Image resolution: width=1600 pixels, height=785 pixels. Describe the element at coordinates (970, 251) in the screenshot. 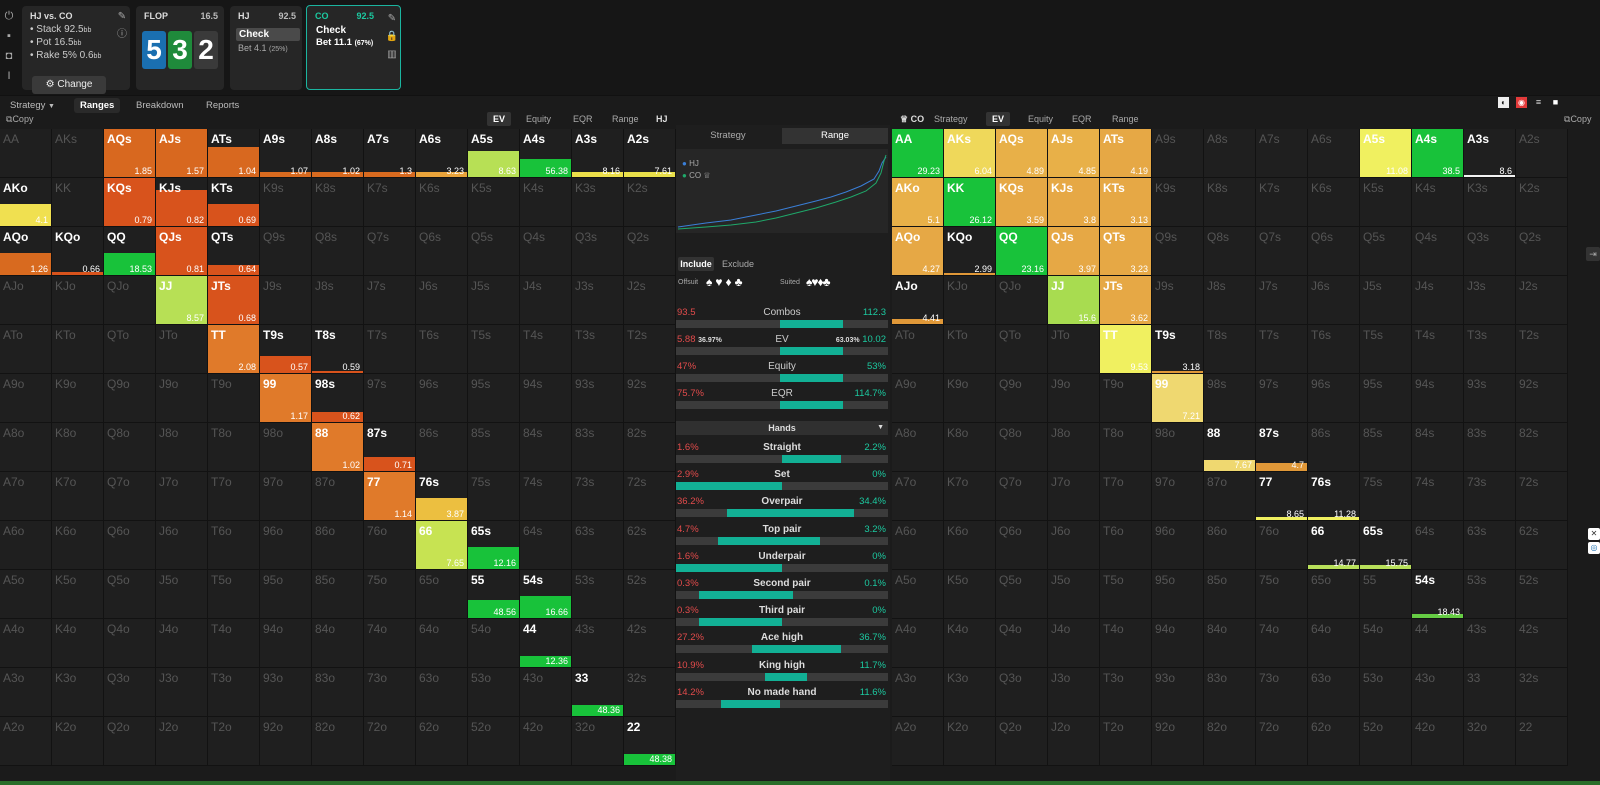

I see `hand-cell-KQo: KQo 2.99` at that location.